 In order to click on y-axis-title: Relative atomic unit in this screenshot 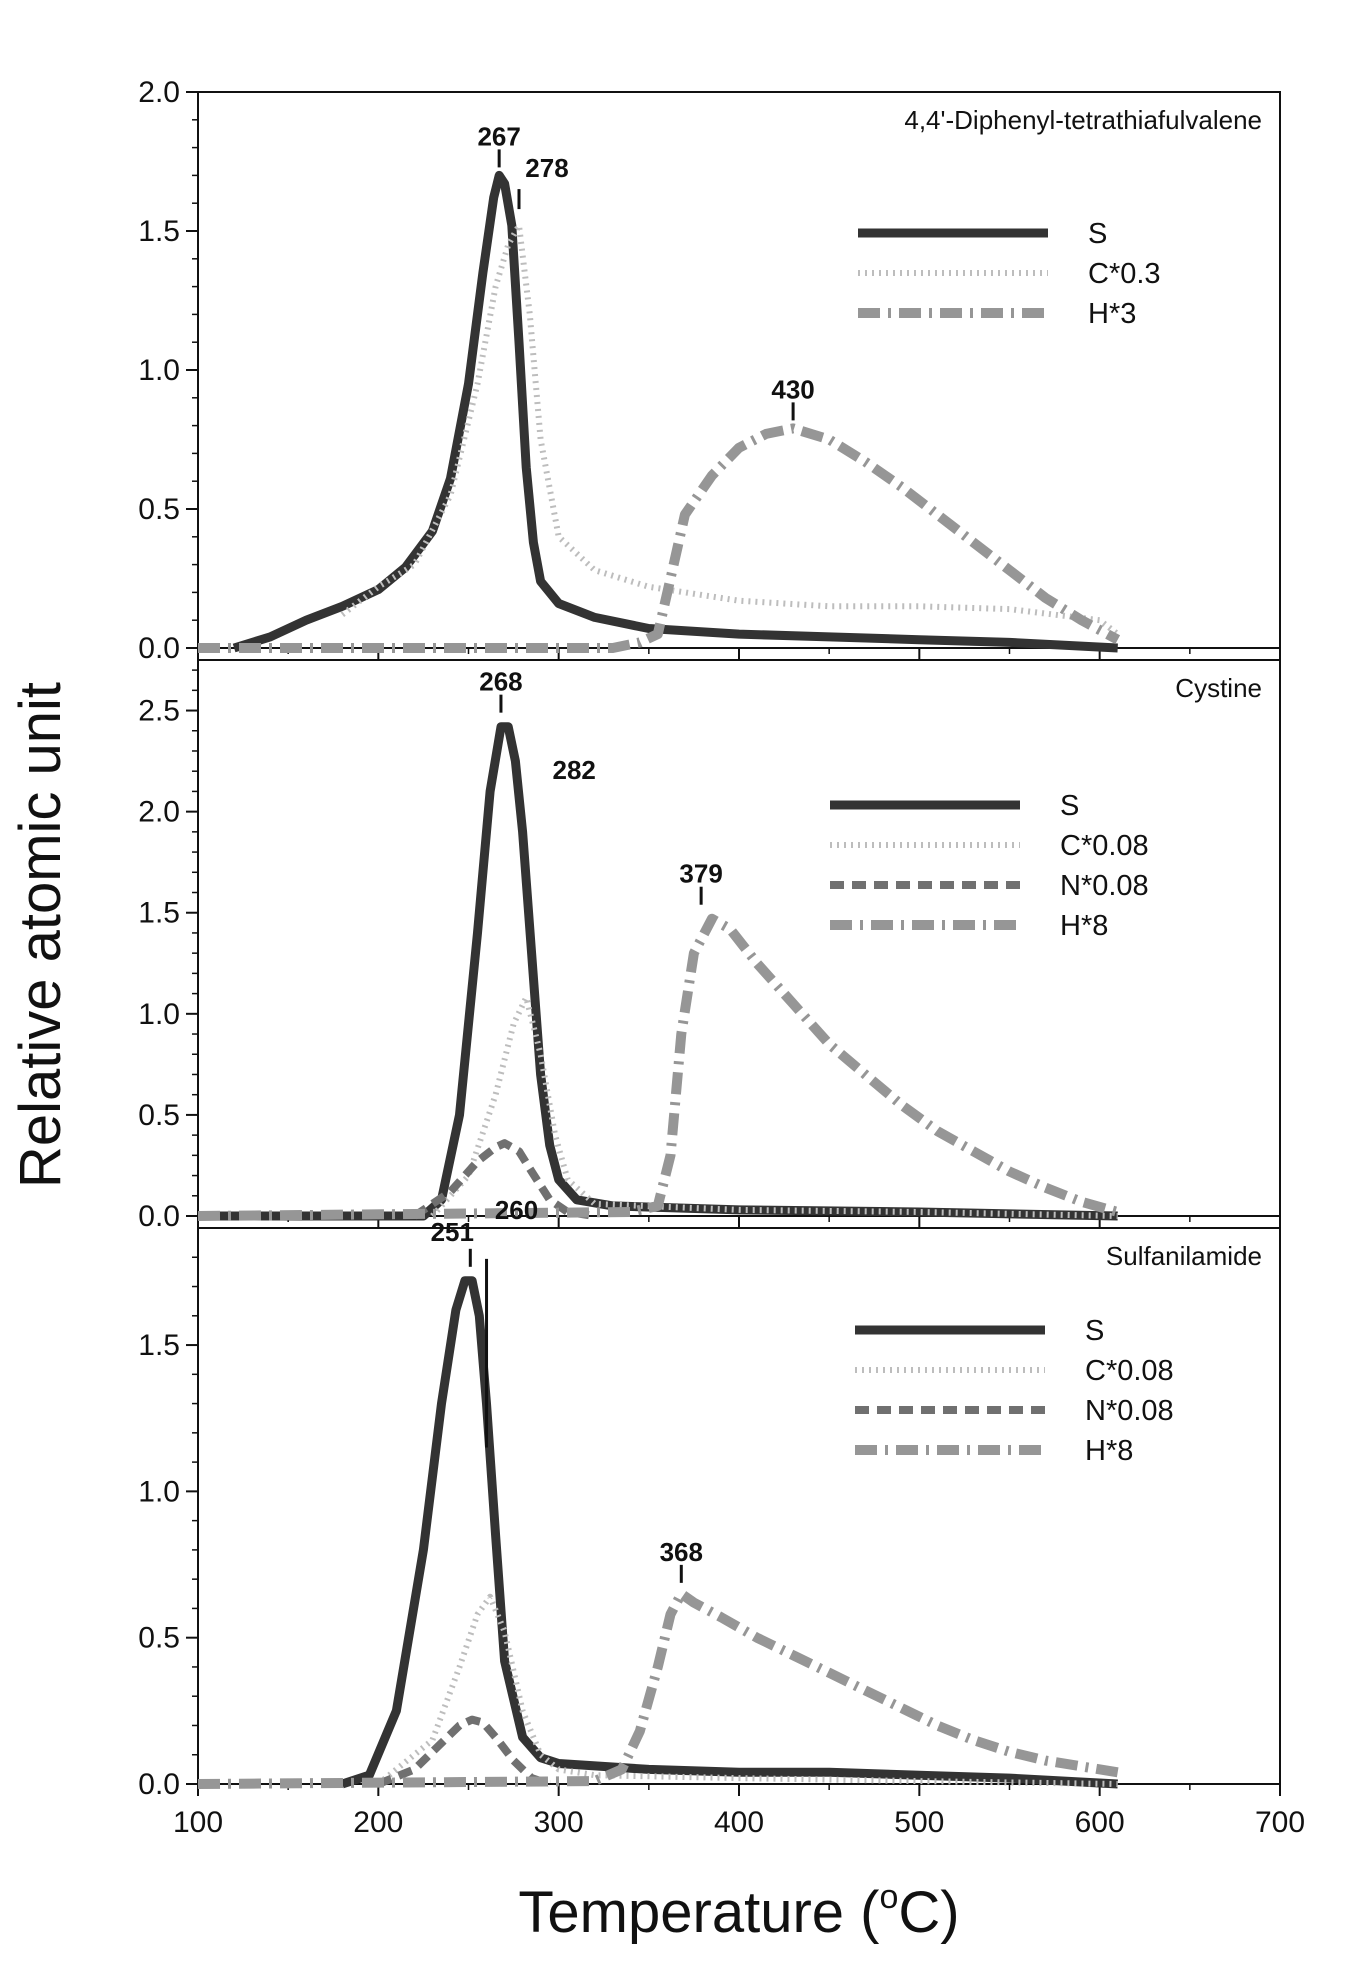, I will do `click(40, 935)`.